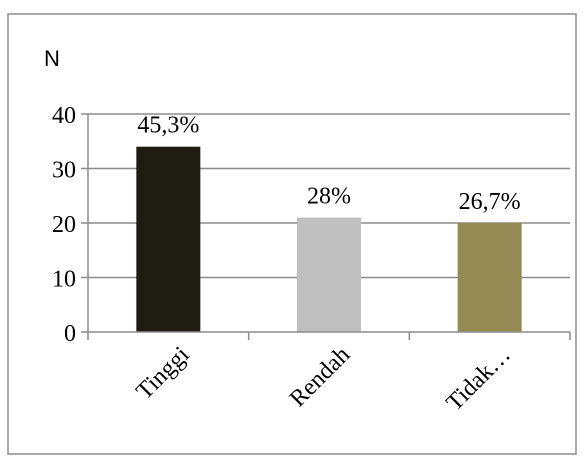 Image resolution: width=588 pixels, height=464 pixels. What do you see at coordinates (329, 274) in the screenshot?
I see `bar-rendah` at bounding box center [329, 274].